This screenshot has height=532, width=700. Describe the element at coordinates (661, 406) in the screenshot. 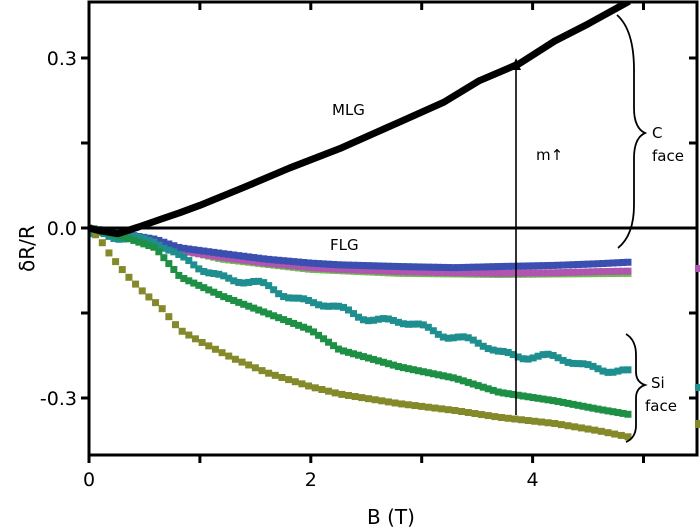

I see `si-face-label-line2: face` at that location.